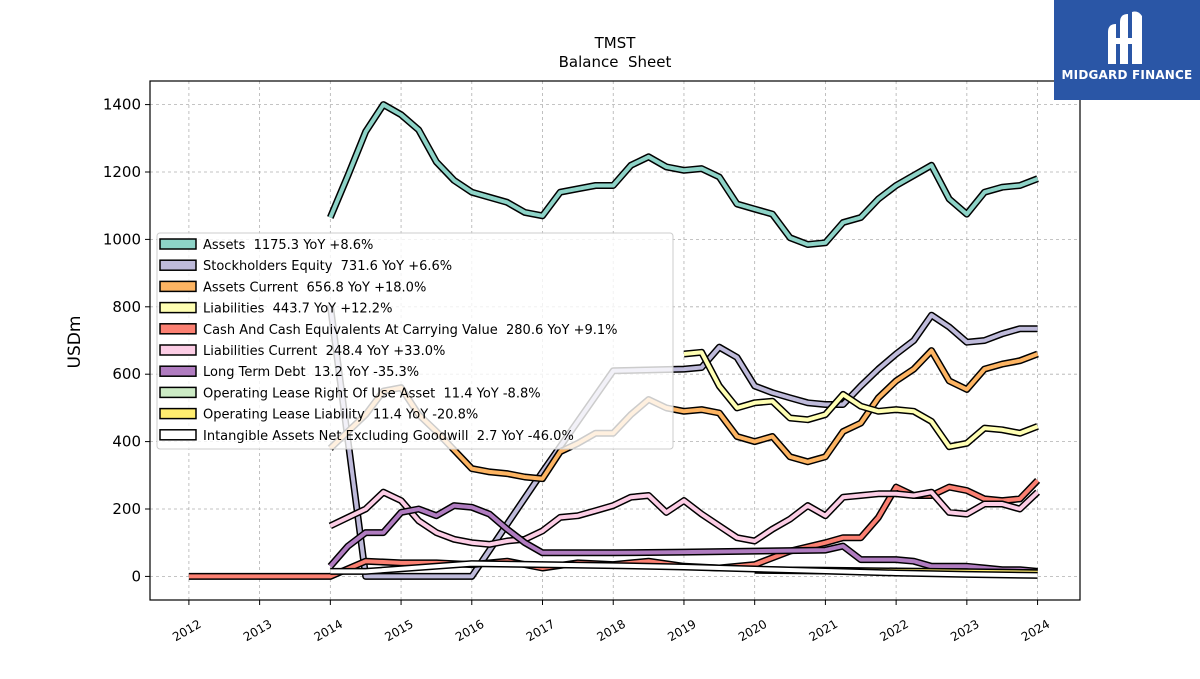  Describe the element at coordinates (964, 630) in the screenshot. I see `x-tick-label: 2023` at that location.